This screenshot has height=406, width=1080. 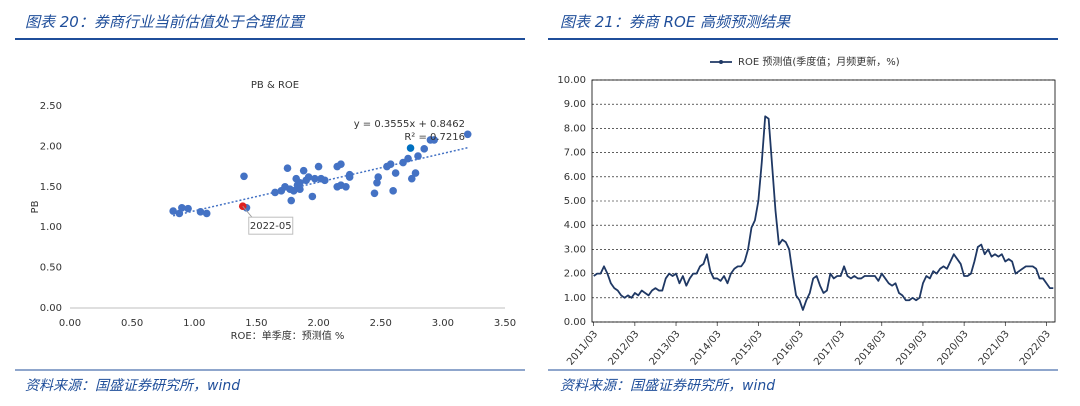 I want to click on y-tick-label: 10.00, so click(x=571, y=80).